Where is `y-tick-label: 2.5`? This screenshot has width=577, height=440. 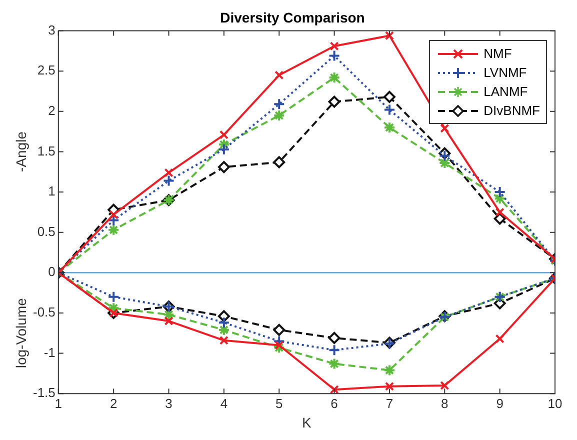 y-tick-label: 2.5 is located at coordinates (46, 70).